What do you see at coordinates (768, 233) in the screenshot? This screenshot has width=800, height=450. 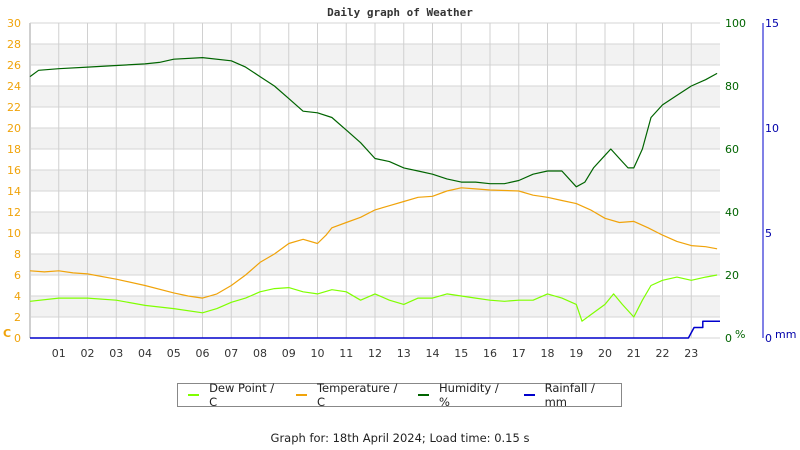 I see `rainfall-tick: 5` at bounding box center [768, 233].